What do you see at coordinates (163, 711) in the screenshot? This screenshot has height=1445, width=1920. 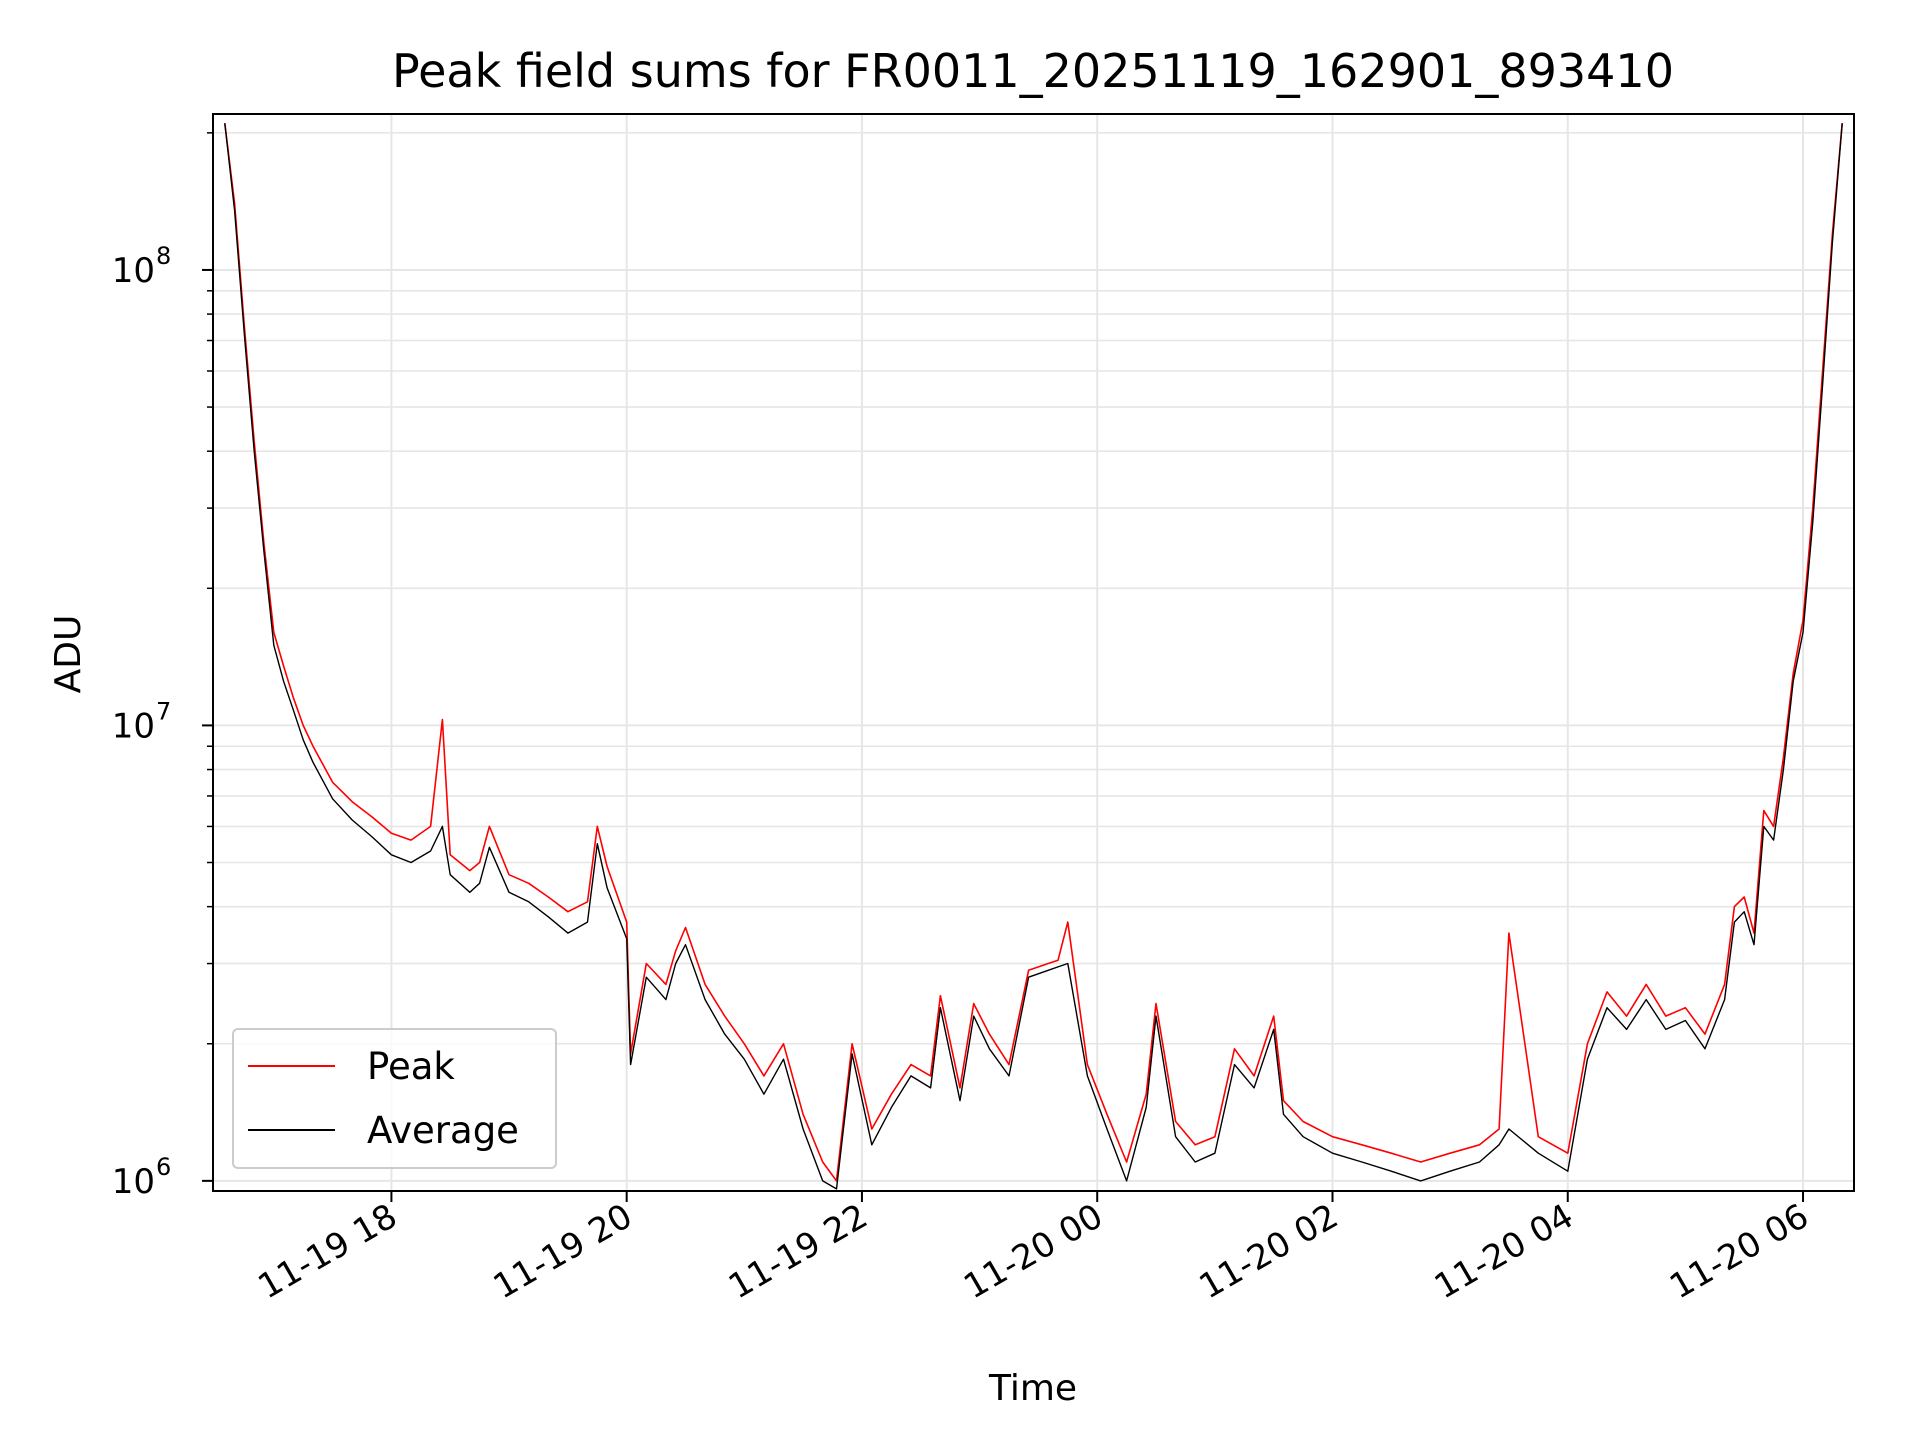 I see `y-tick-label-exponent: 7` at bounding box center [163, 711].